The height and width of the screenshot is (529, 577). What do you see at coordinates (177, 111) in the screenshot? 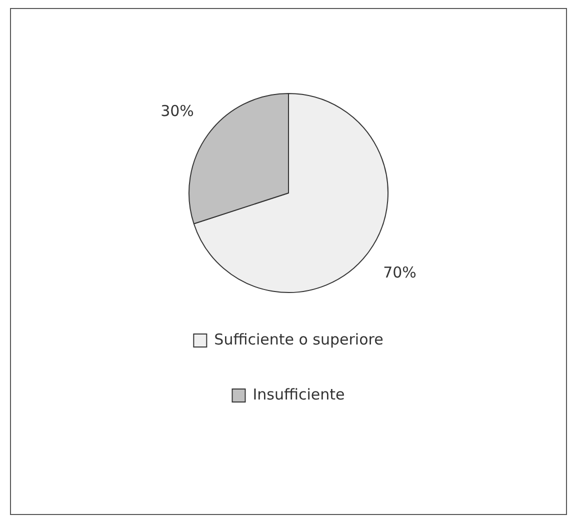
I see `data-label: 30%` at bounding box center [177, 111].